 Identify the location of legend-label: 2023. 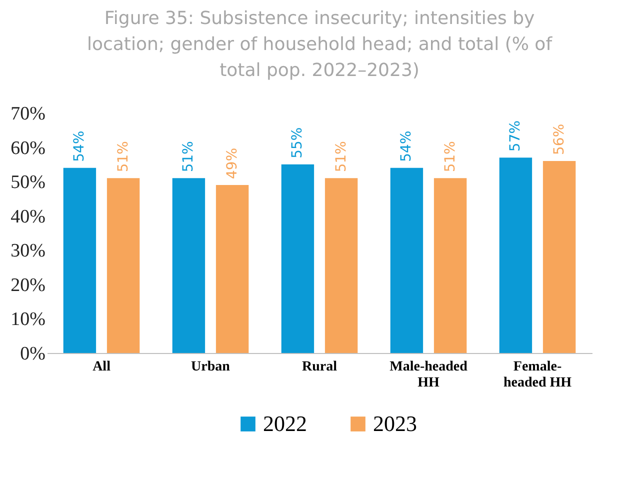
(395, 423).